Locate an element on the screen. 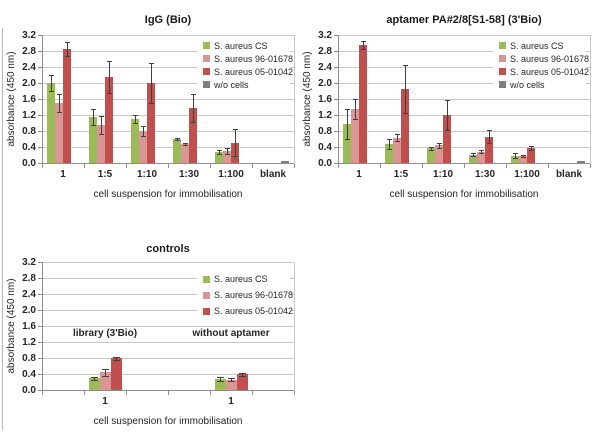 Image resolution: width=600 pixels, height=447 pixels. legend-item: S. aureus 05-01042 is located at coordinates (541, 71).